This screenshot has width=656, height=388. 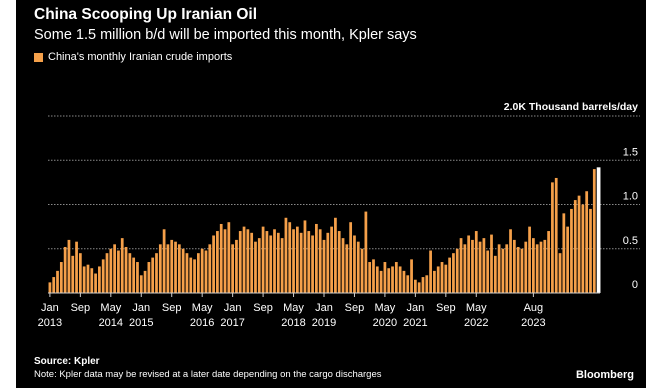 I want to click on chart-legend: China's monthly Iranian crude imports, so click(x=133, y=57).